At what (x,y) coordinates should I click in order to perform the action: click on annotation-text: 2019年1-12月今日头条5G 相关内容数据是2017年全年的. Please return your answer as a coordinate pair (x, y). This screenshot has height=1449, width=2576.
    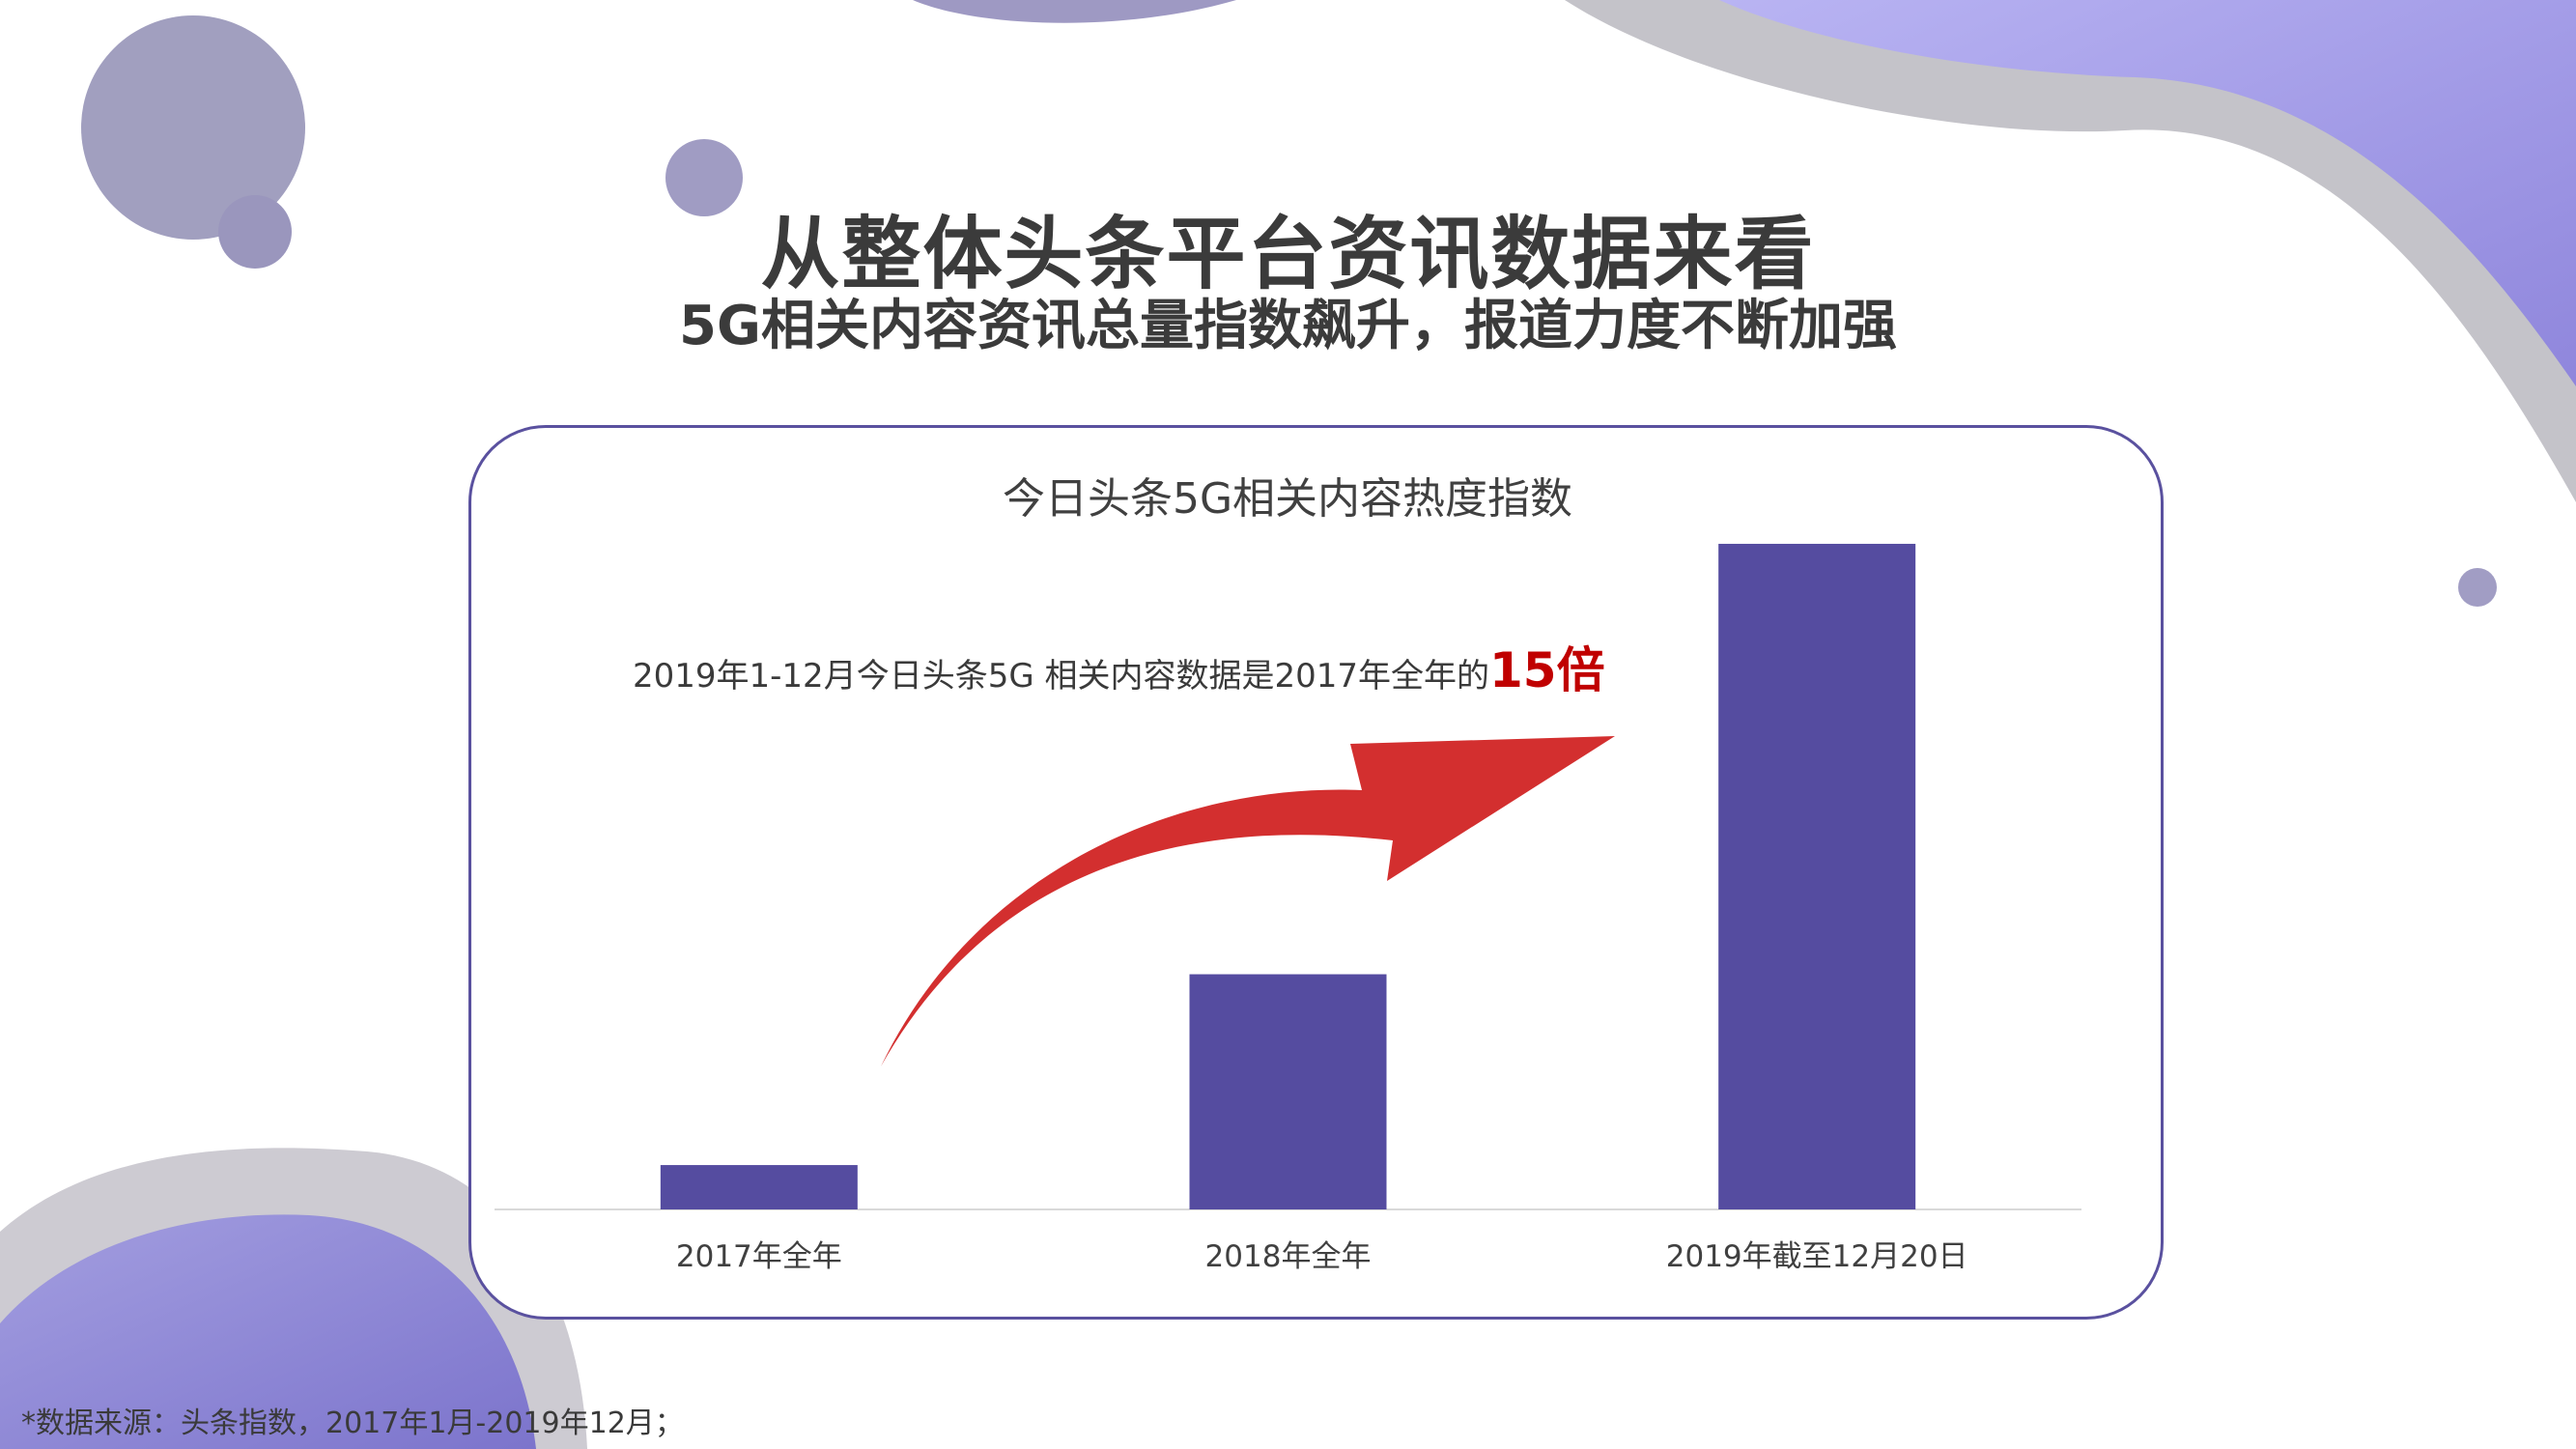
    Looking at the image, I should click on (1061, 676).